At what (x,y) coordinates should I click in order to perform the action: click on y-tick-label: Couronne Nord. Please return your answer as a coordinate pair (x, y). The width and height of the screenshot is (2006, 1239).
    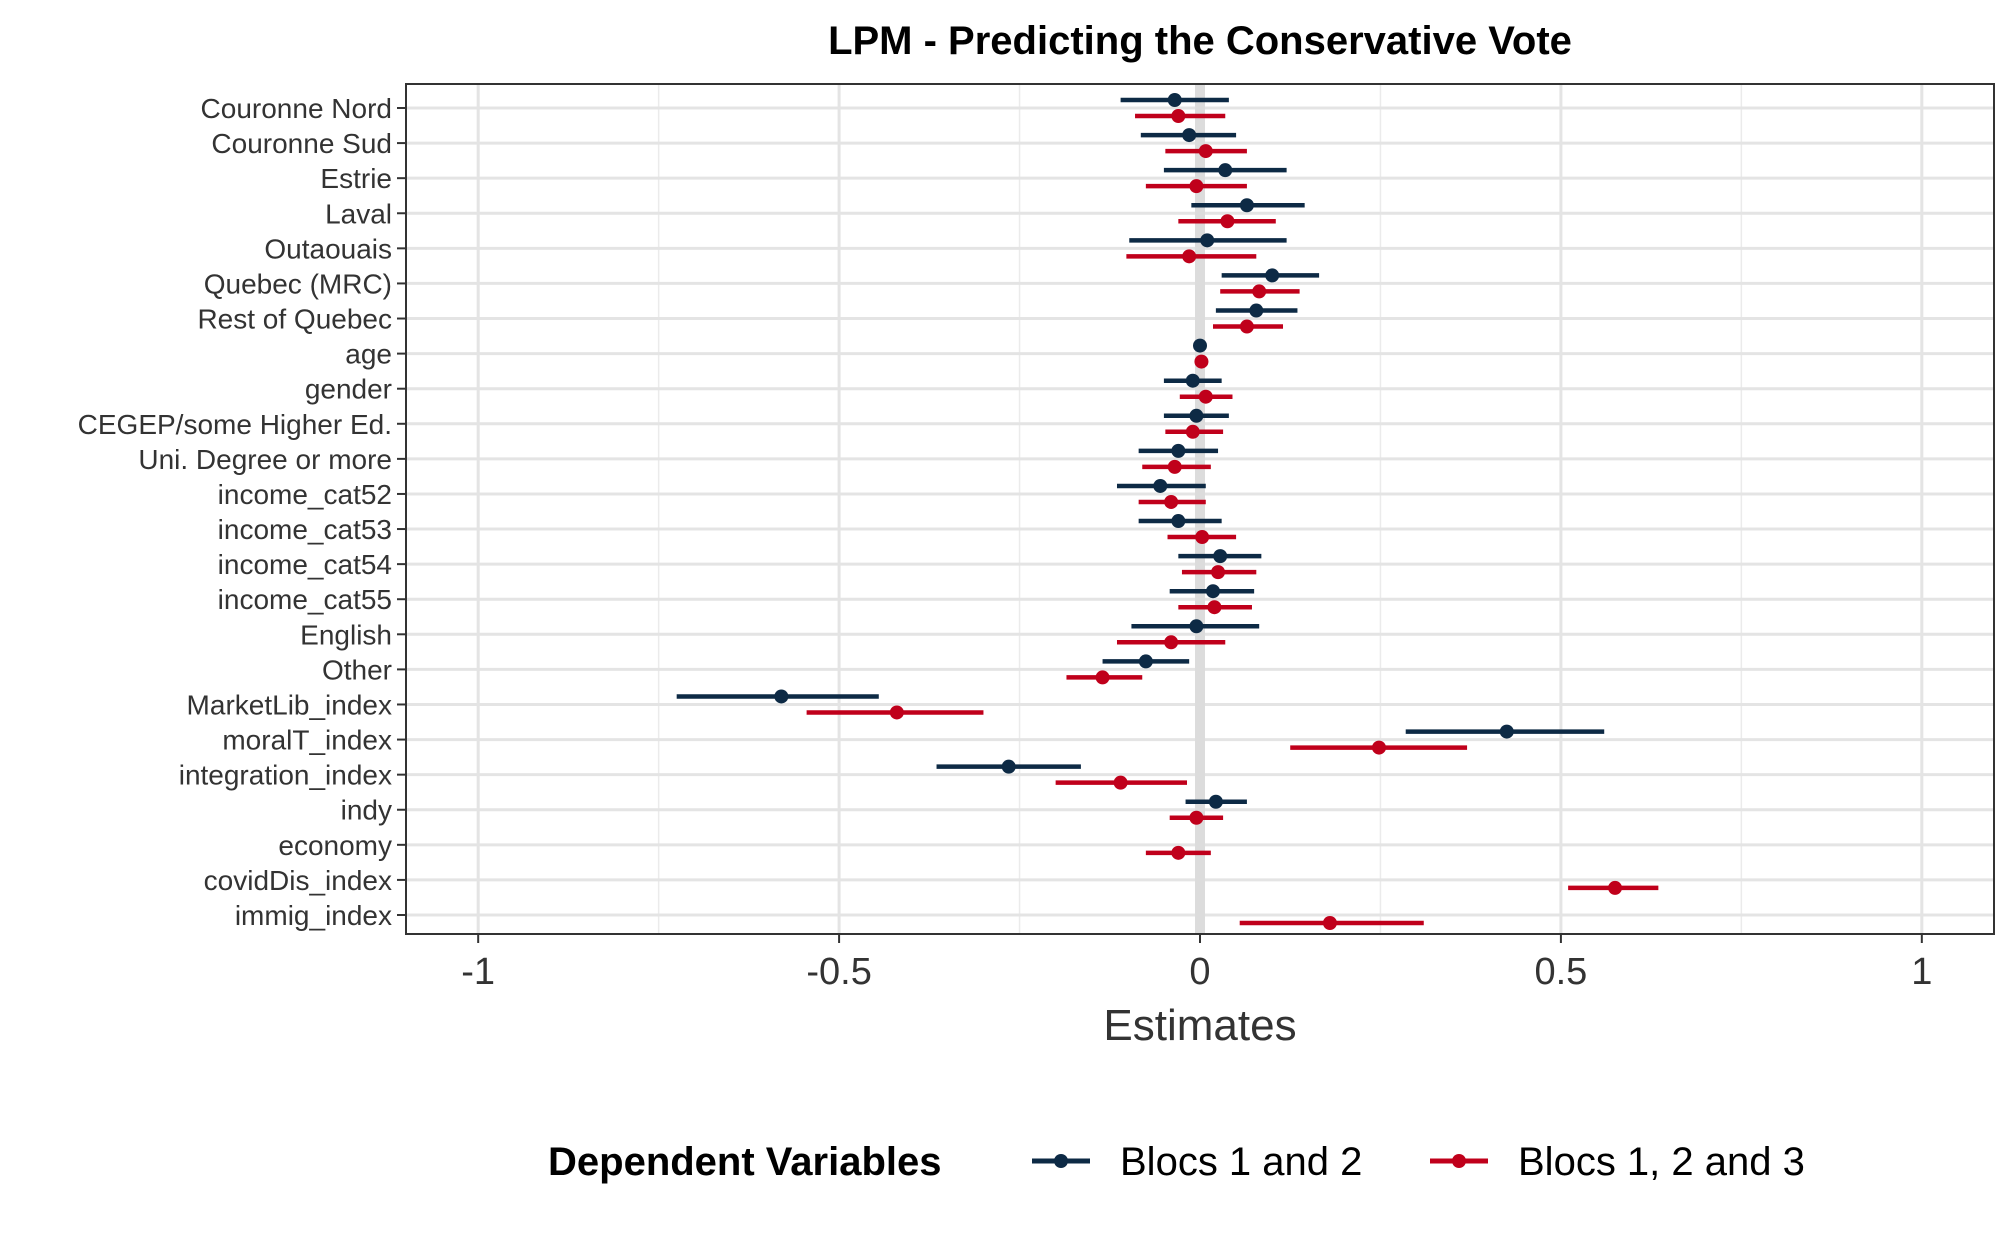
    Looking at the image, I should click on (296, 108).